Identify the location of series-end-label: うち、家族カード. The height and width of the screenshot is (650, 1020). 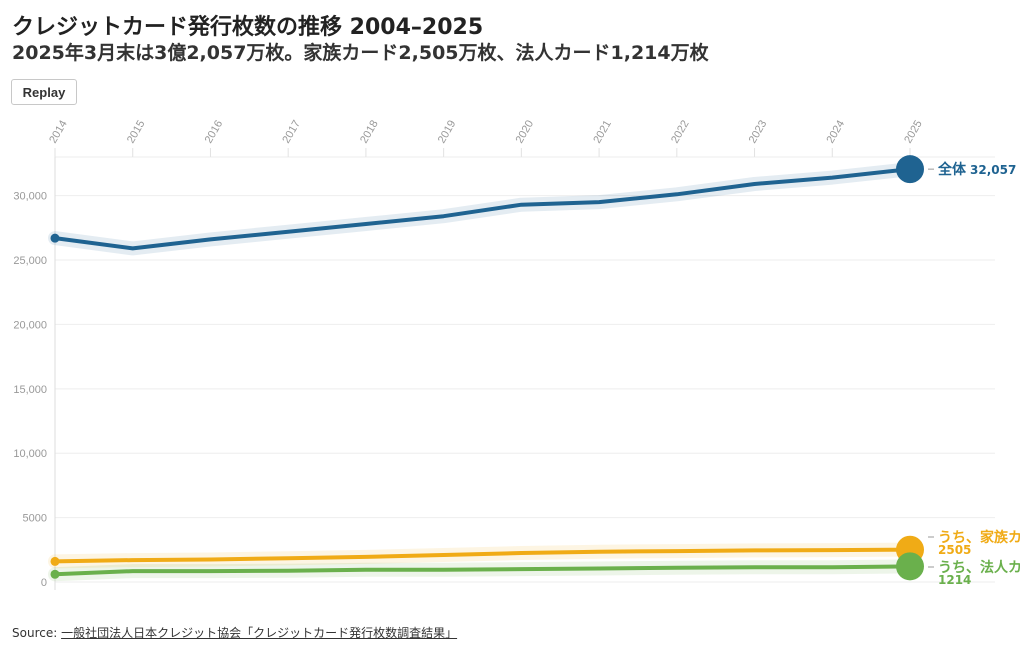
(979, 537).